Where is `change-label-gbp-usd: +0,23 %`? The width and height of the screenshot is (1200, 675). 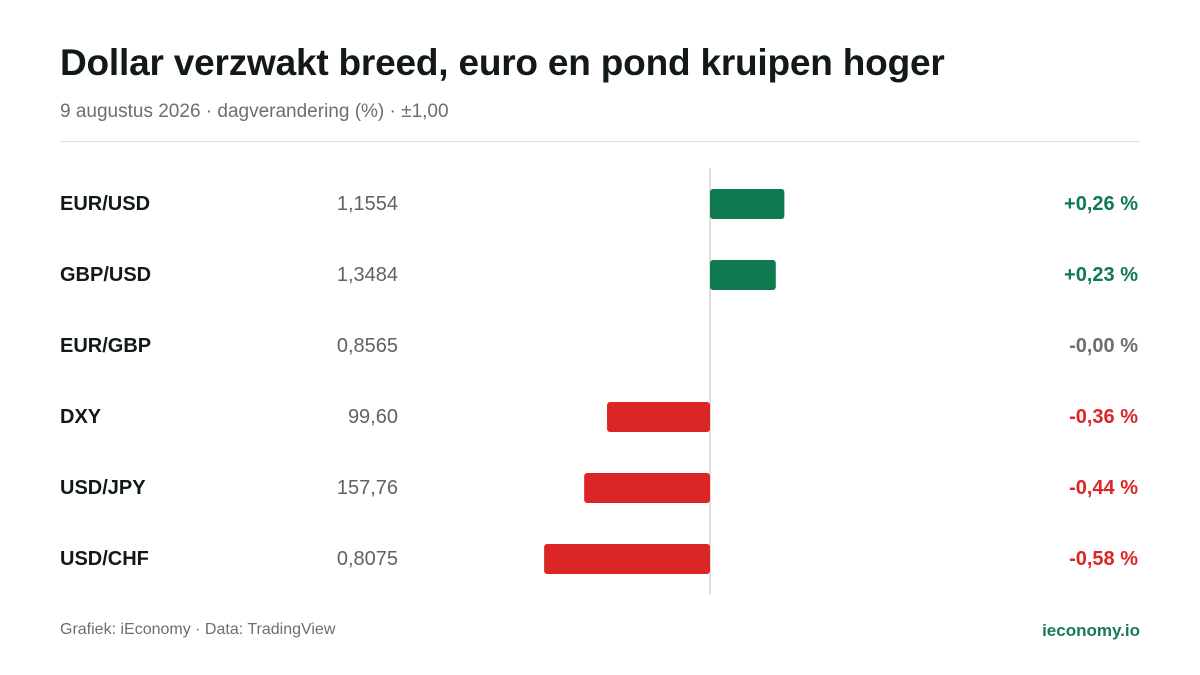
change-label-gbp-usd: +0,23 % is located at coordinates (1101, 275).